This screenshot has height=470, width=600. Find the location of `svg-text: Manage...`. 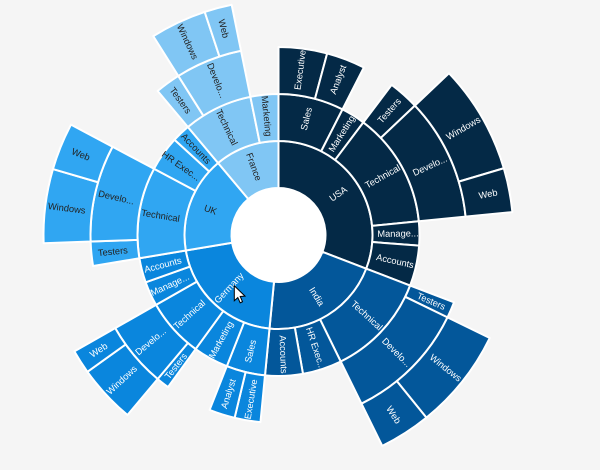

svg-text: Manage... is located at coordinates (397, 233).